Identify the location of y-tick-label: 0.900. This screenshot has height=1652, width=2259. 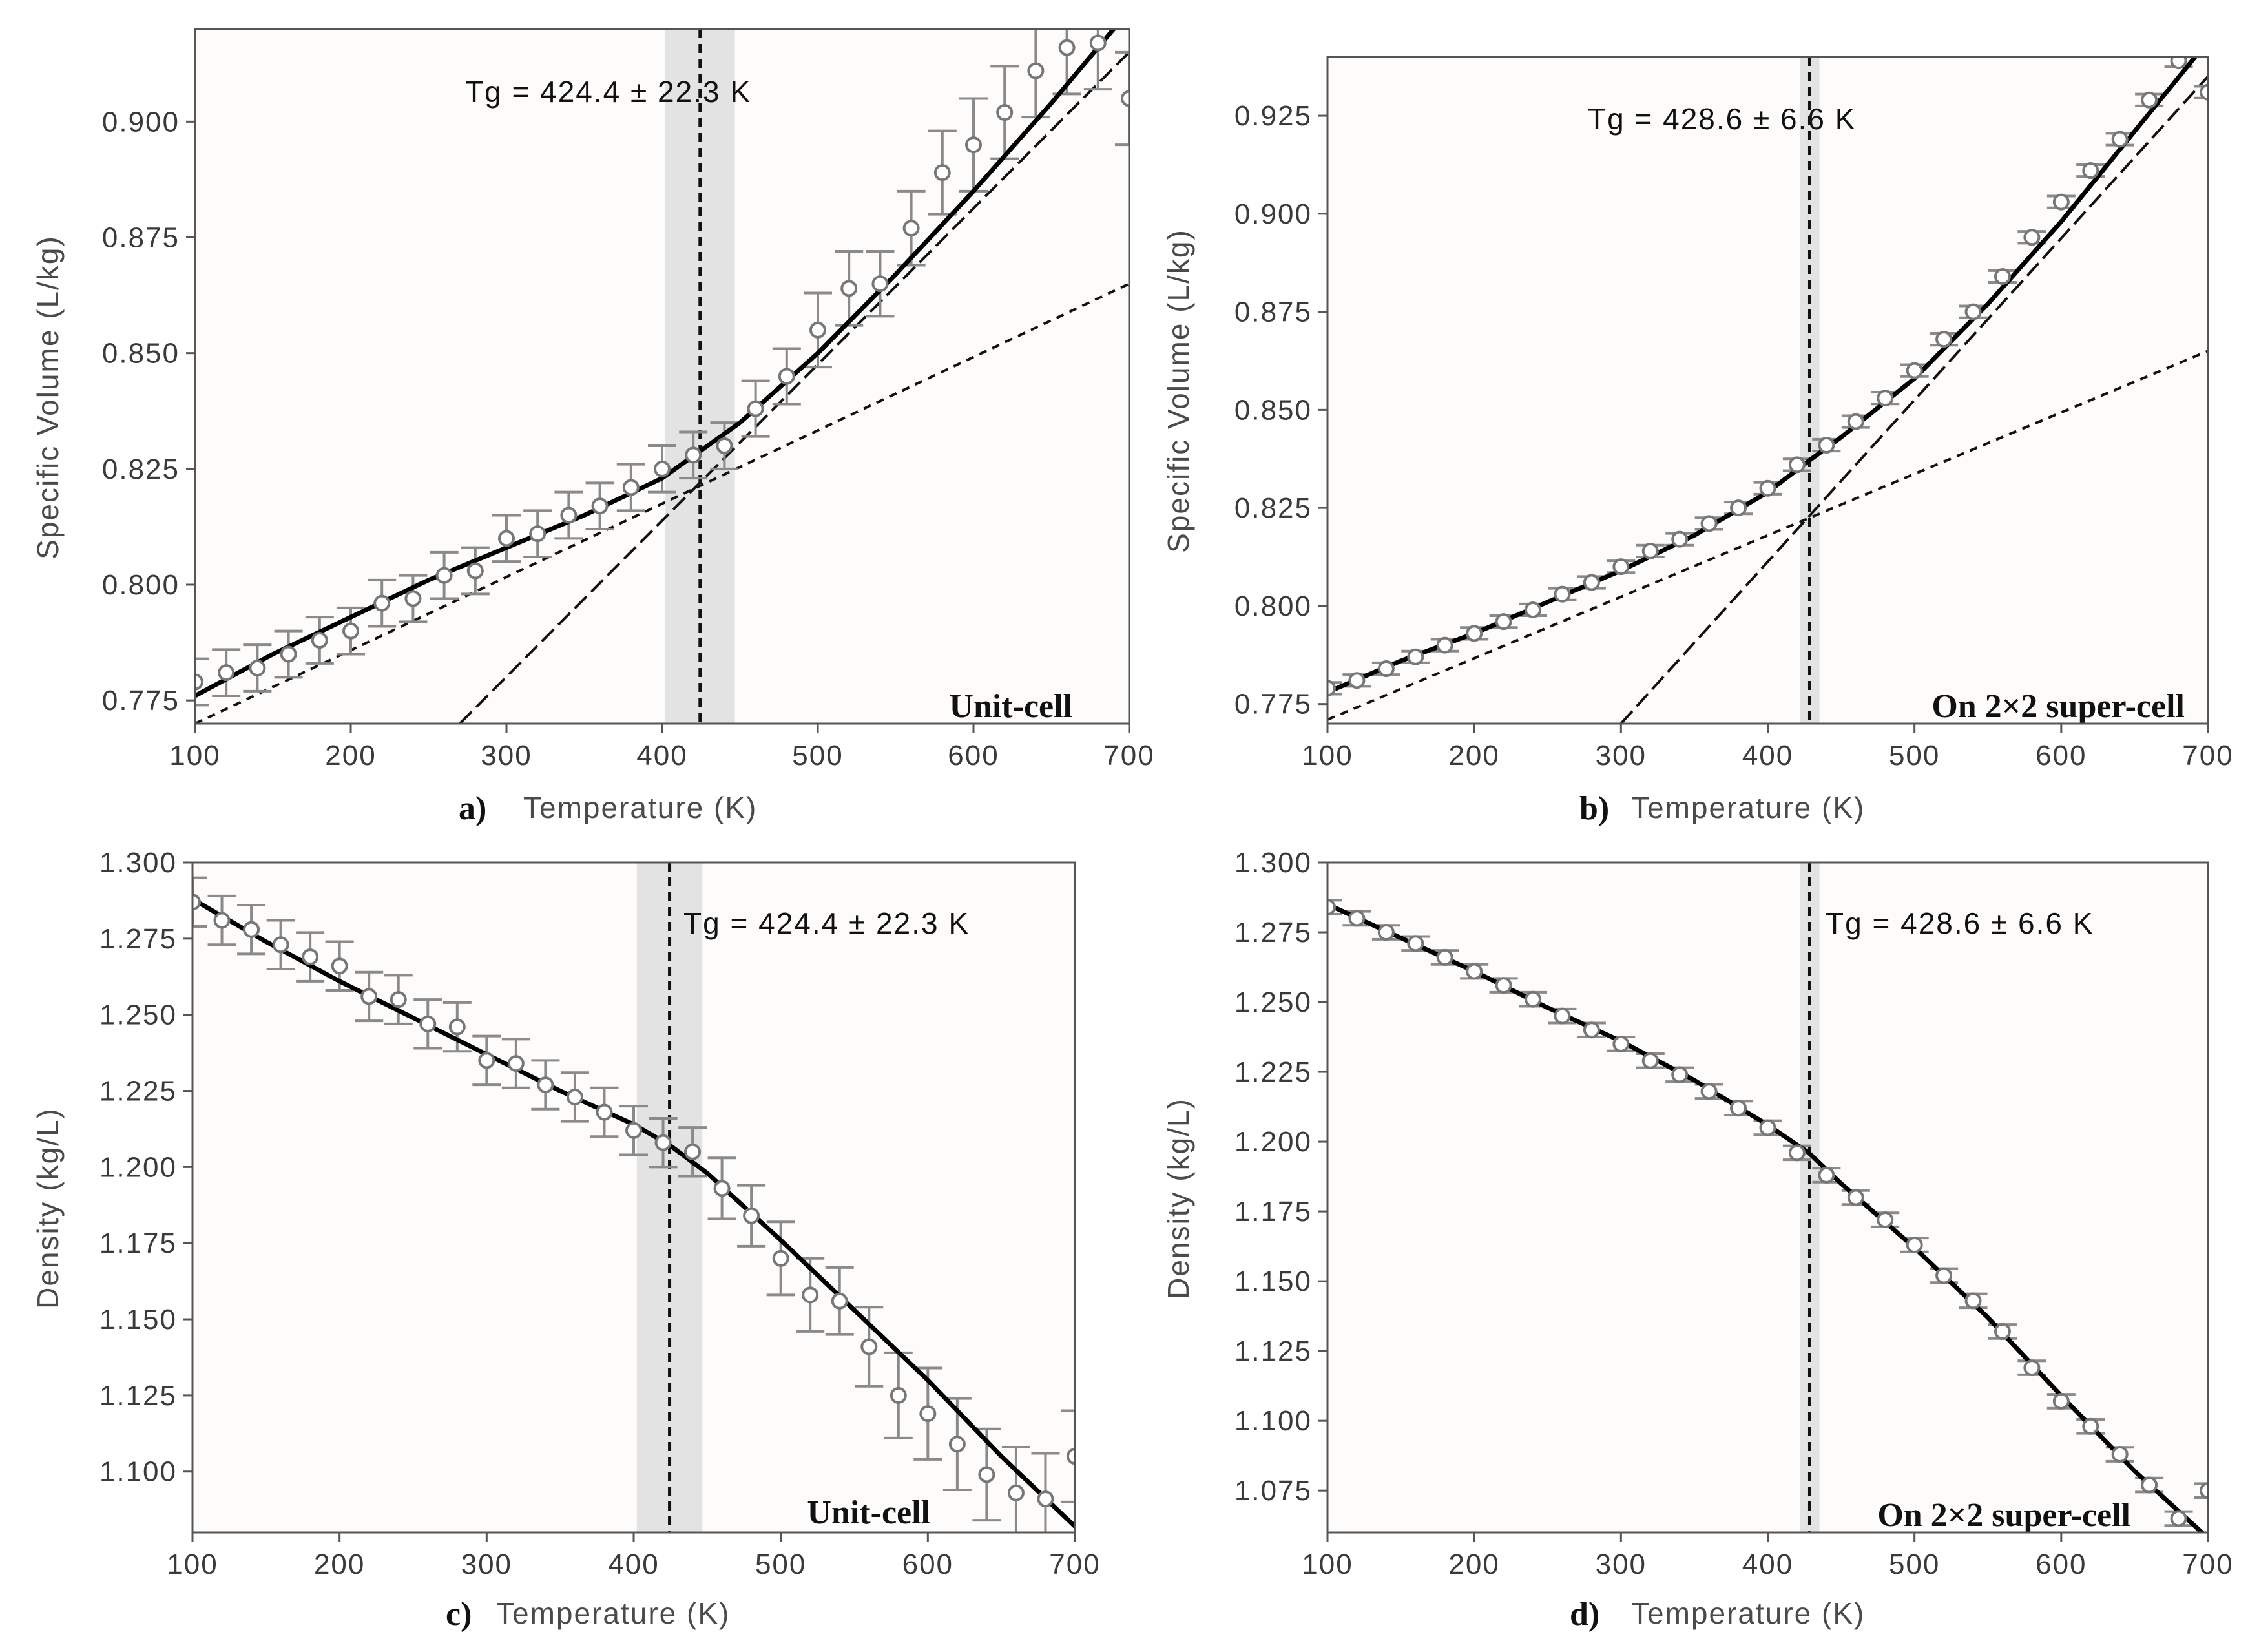
(141, 122).